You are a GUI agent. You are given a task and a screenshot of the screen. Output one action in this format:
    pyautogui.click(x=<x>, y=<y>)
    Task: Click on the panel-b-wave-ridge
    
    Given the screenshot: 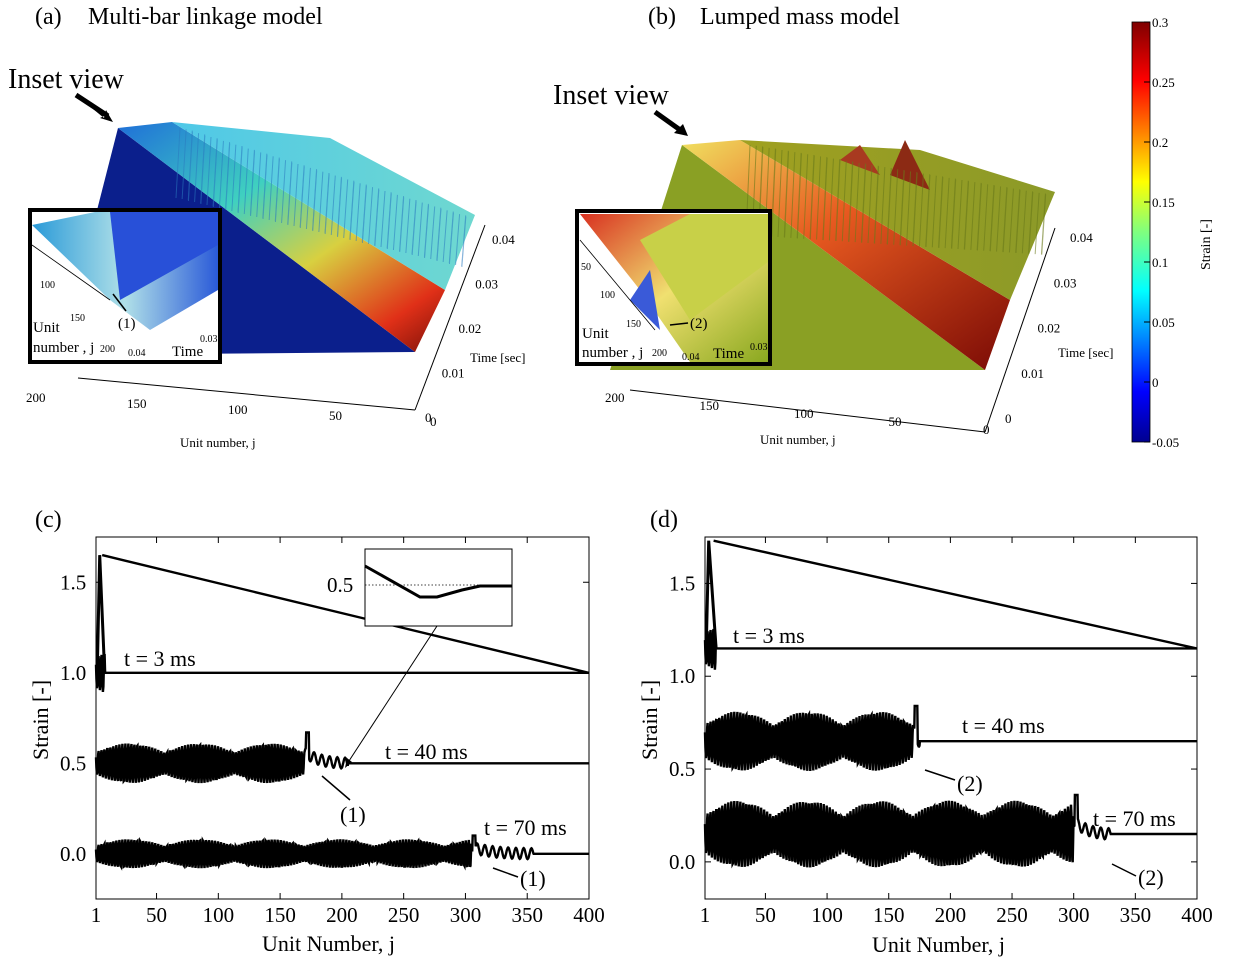 What is the action you would take?
    pyautogui.click(x=846, y=255)
    